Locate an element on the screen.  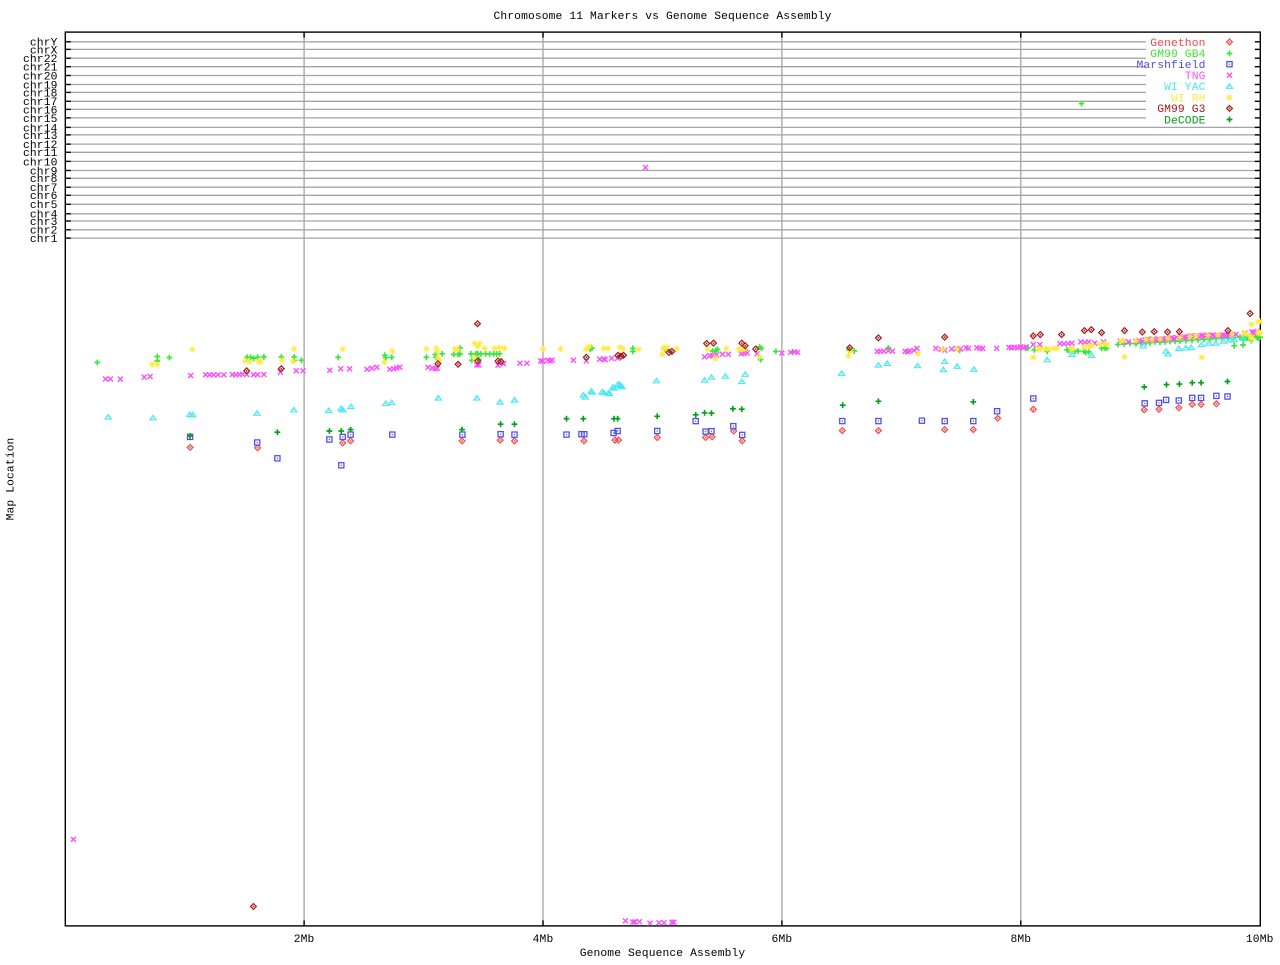
svg-text: Map Location is located at coordinates (12, 479).